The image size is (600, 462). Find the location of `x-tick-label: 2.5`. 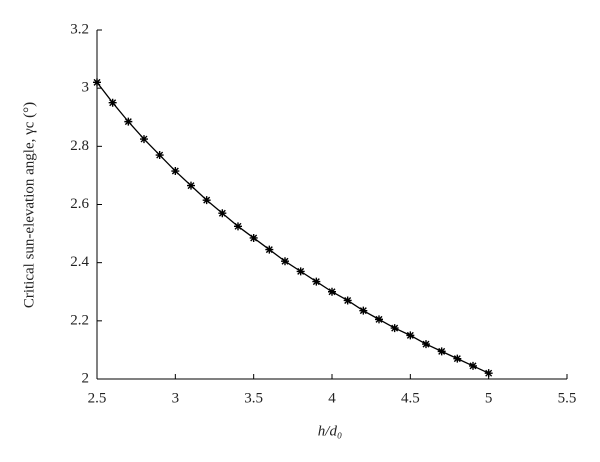

x-tick-label: 2.5 is located at coordinates (97, 398).